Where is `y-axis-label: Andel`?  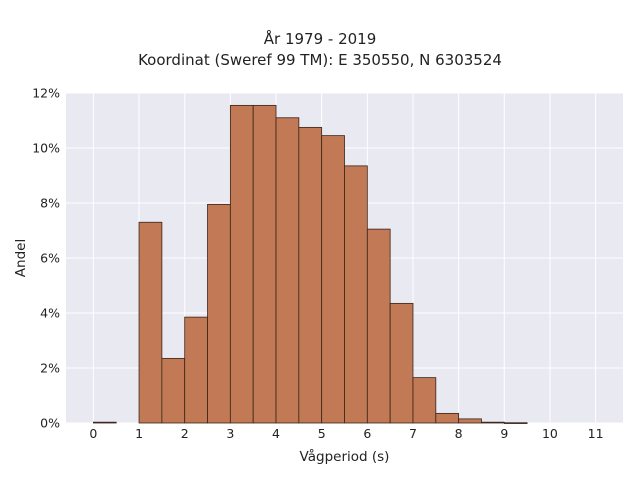 y-axis-label: Andel is located at coordinates (21, 258).